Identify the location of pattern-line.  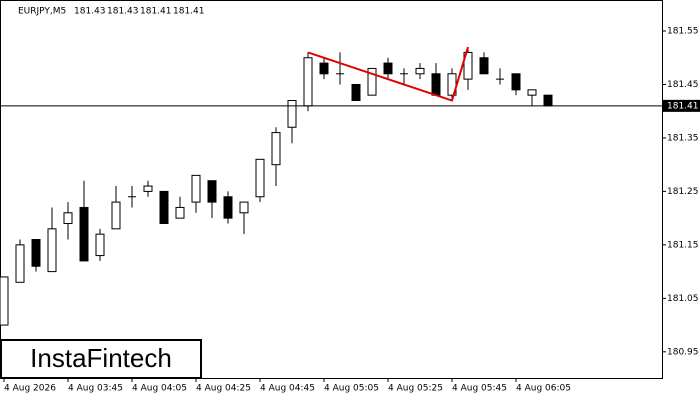
(388, 74).